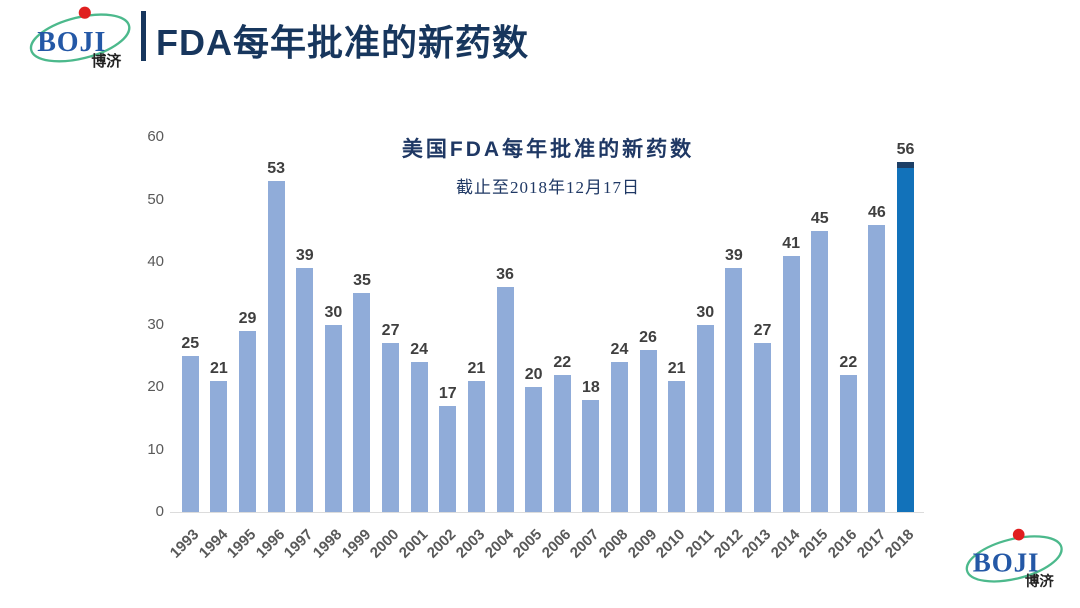 This screenshot has width=1080, height=608. Describe the element at coordinates (190, 343) in the screenshot. I see `bar-value-label: 25` at that location.